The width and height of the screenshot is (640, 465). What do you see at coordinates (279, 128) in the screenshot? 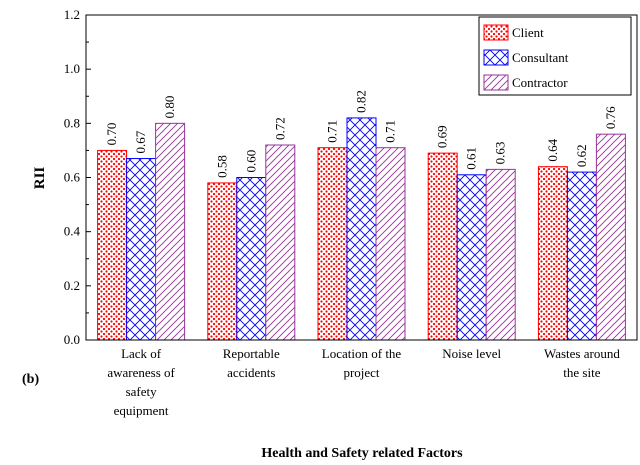
I see `value-label: 0.72` at bounding box center [279, 128].